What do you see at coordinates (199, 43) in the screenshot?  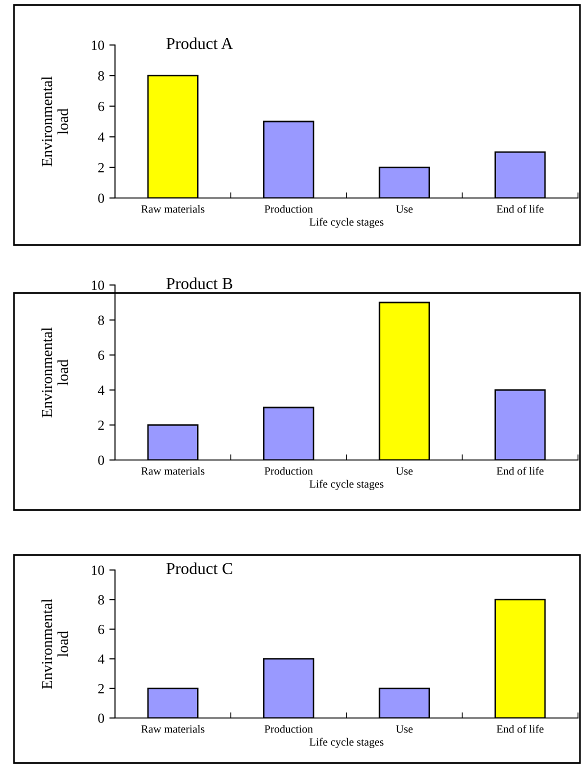 I see `chart-title: Product A` at bounding box center [199, 43].